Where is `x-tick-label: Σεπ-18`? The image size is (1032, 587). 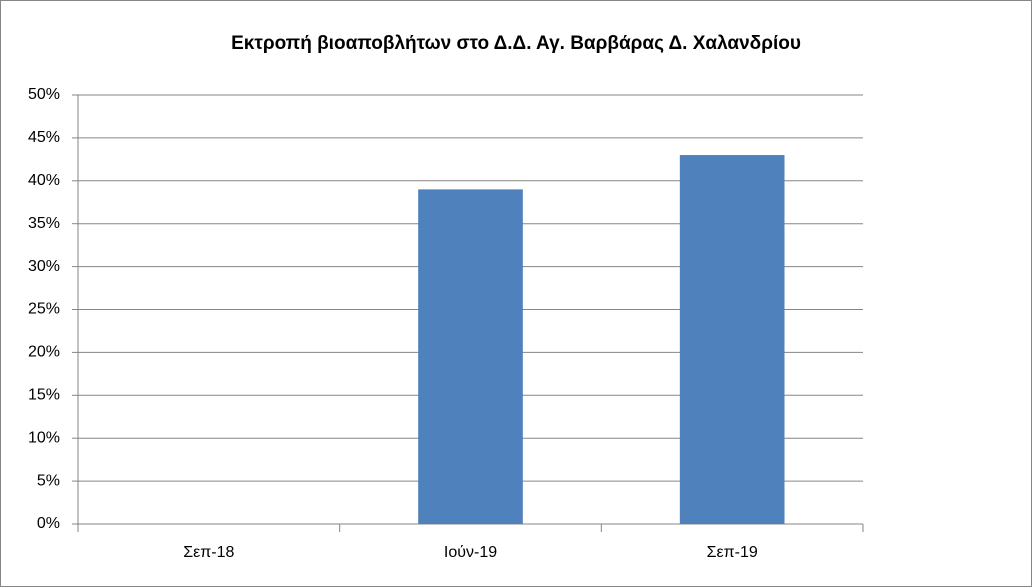
x-tick-label: Σεπ-18 is located at coordinates (208, 552).